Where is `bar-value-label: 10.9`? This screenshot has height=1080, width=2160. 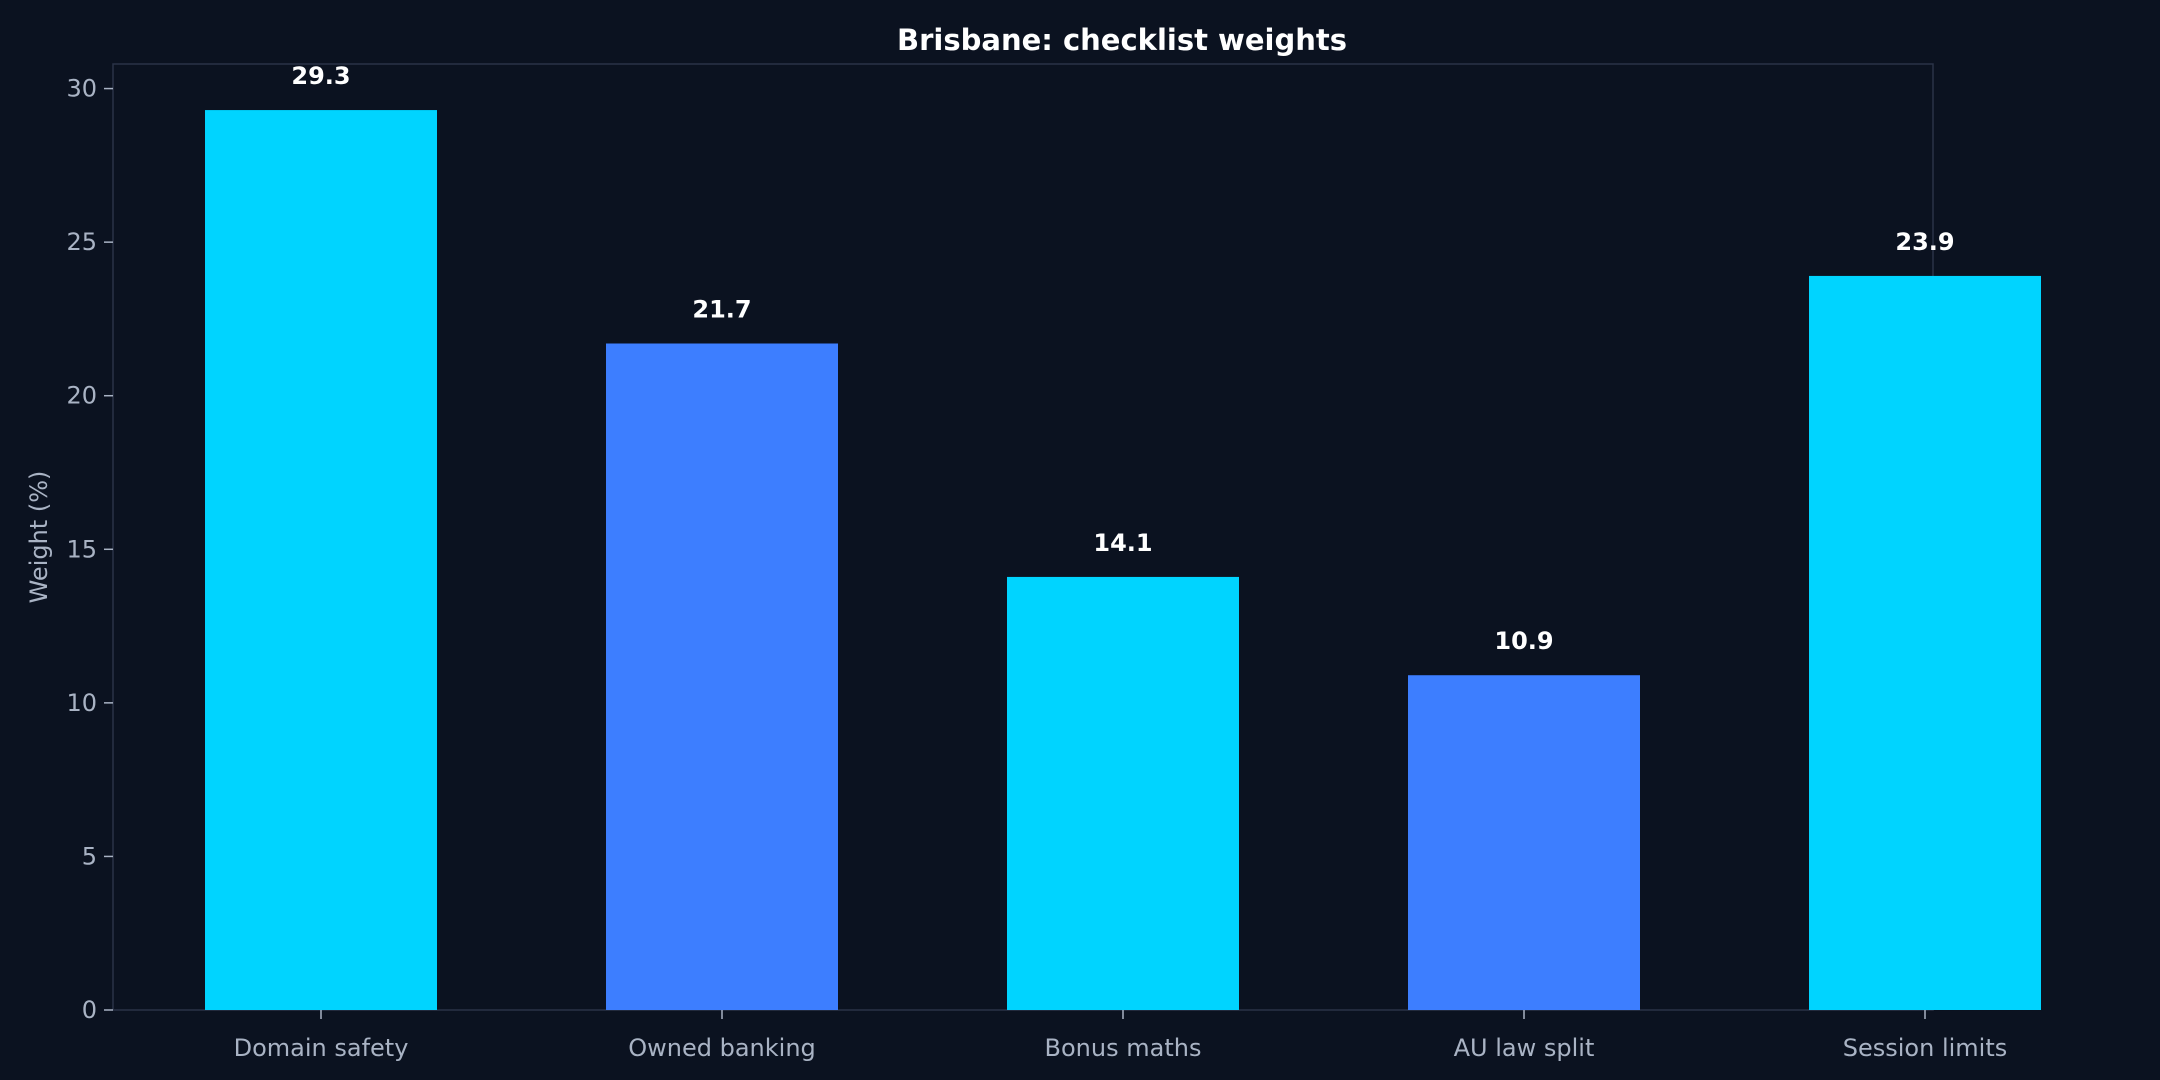
bar-value-label: 10.9 is located at coordinates (1523, 641).